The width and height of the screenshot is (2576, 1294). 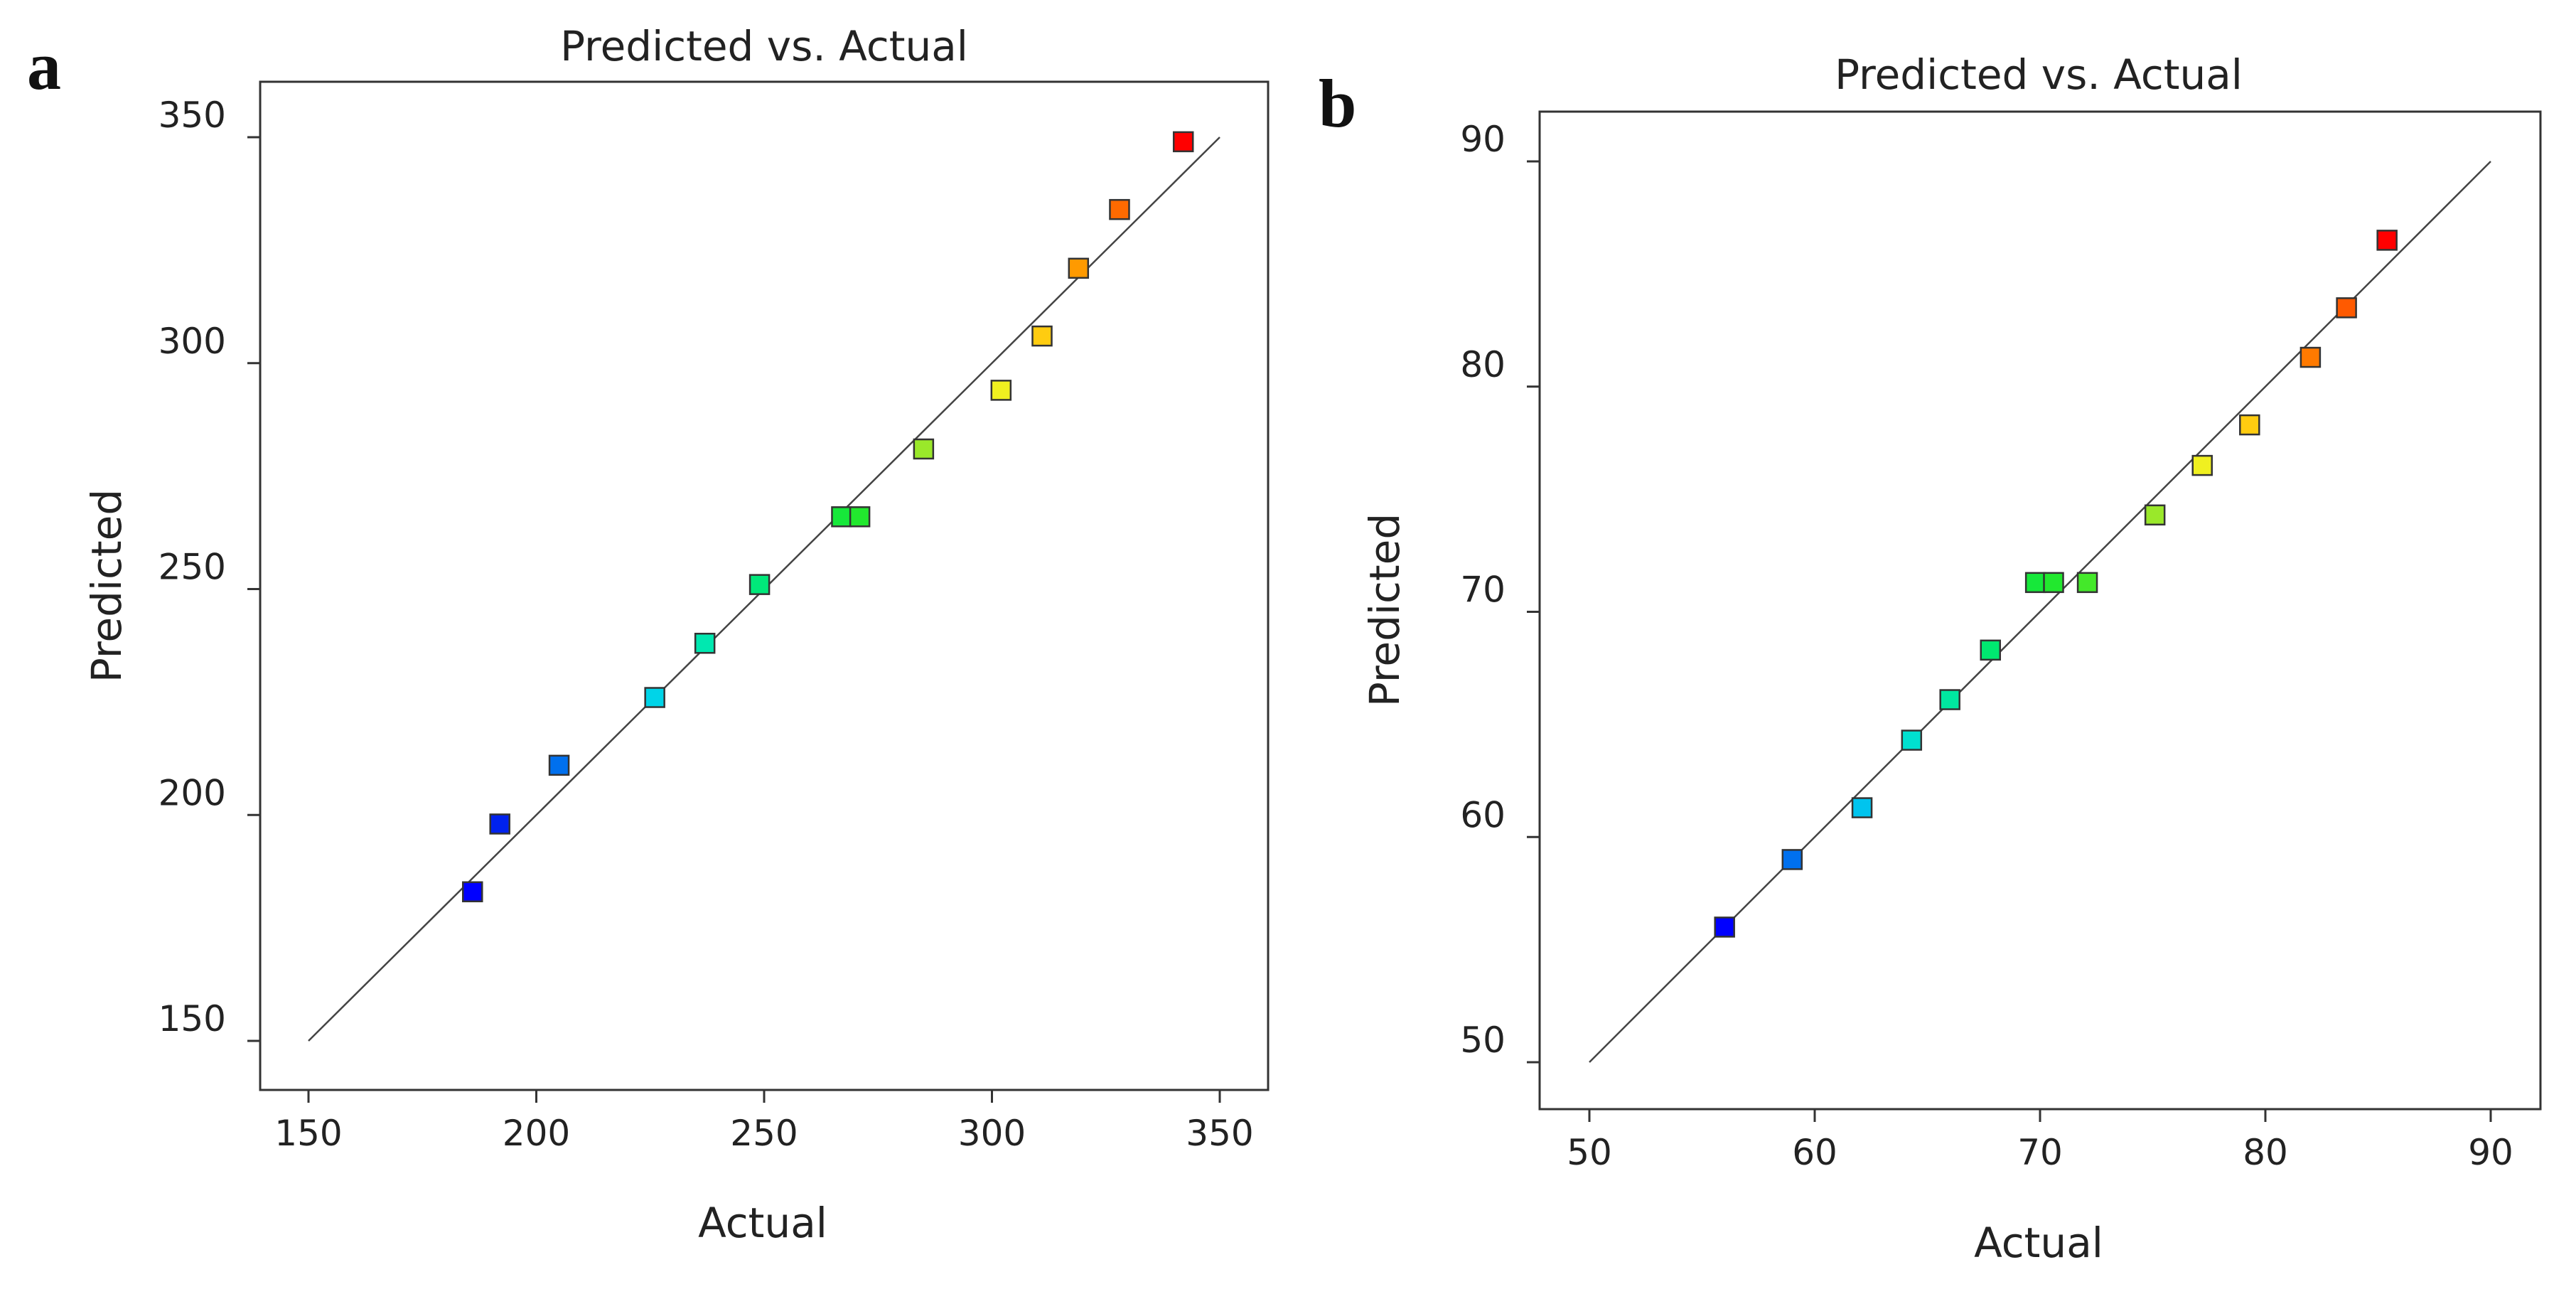 What do you see at coordinates (1385, 610) in the screenshot?
I see `panel-b-ylabel: Predicted` at bounding box center [1385, 610].